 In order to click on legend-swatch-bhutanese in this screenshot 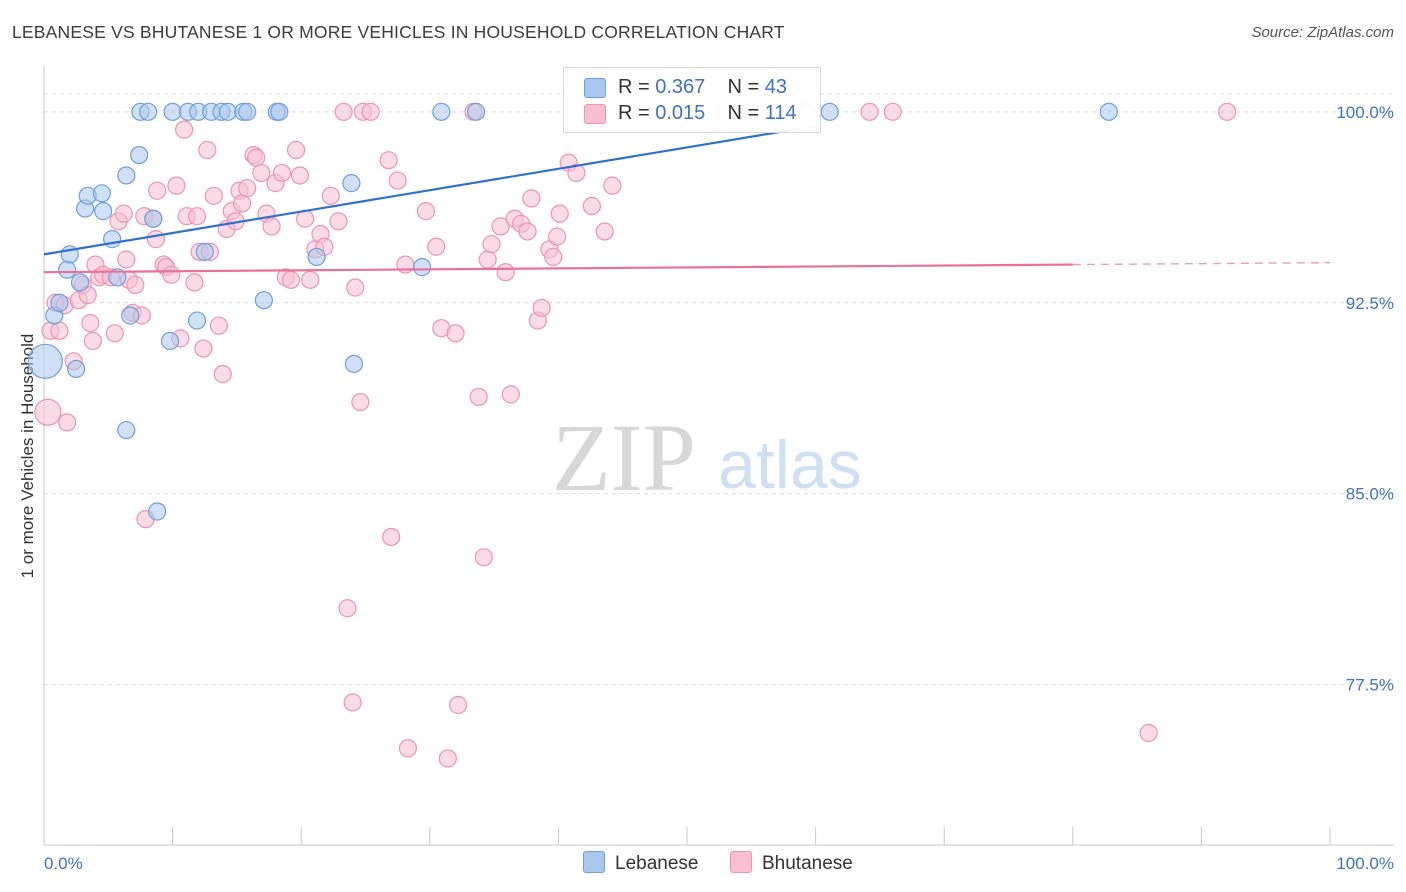, I will do `click(741, 862)`.